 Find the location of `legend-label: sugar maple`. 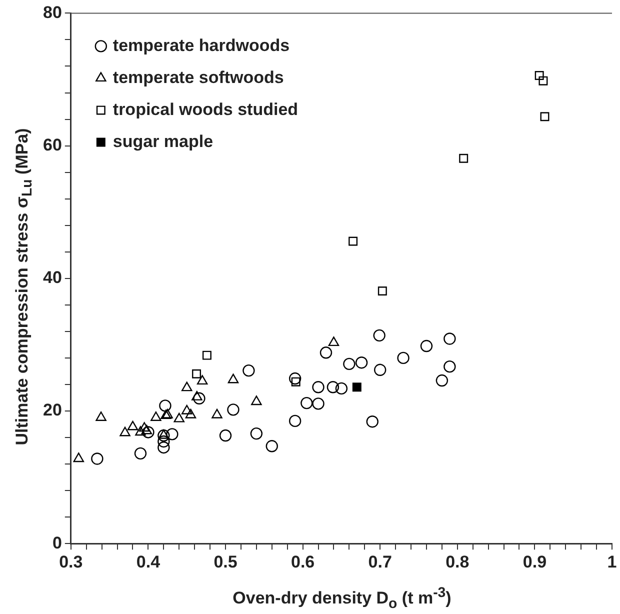

legend-label: sugar maple is located at coordinates (163, 141).